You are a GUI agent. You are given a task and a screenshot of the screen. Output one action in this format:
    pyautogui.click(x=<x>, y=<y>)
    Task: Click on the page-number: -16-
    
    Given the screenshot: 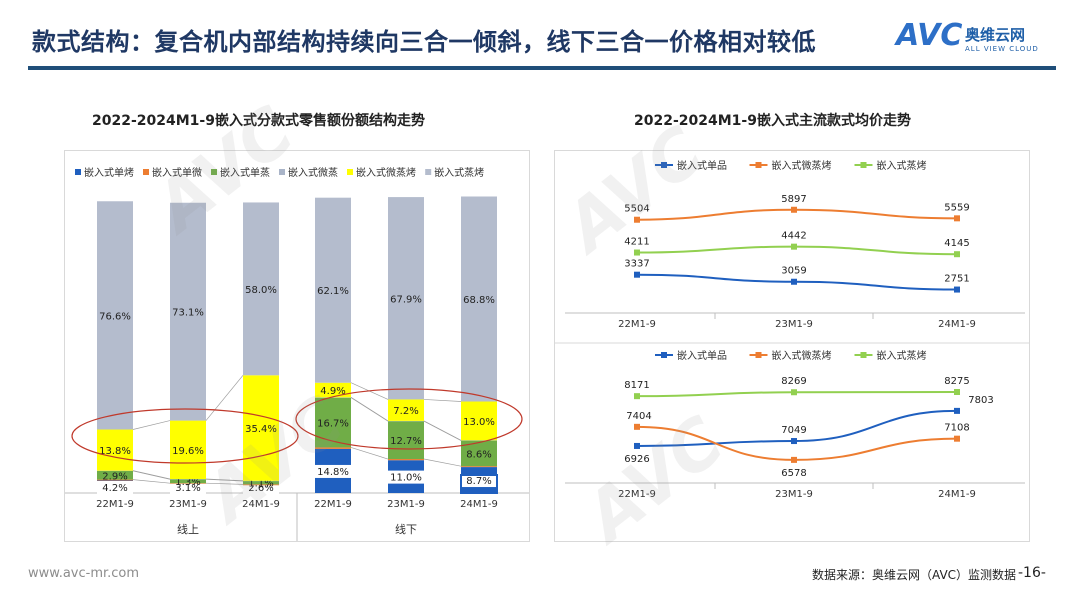 What is the action you would take?
    pyautogui.click(x=1032, y=573)
    